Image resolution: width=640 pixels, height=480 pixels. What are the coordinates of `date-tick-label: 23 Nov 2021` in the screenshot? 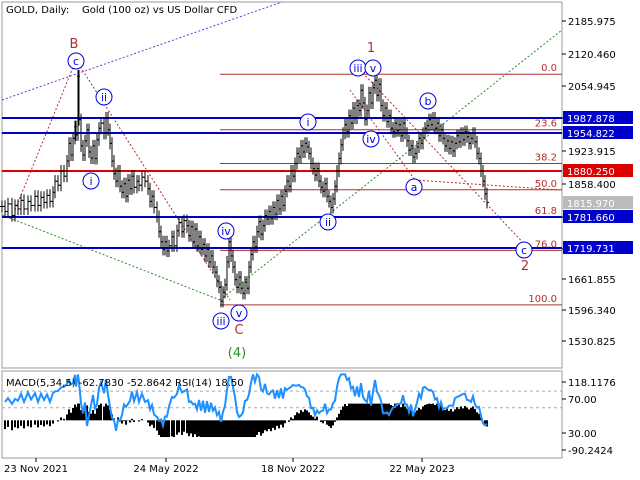 It's located at (36, 469).